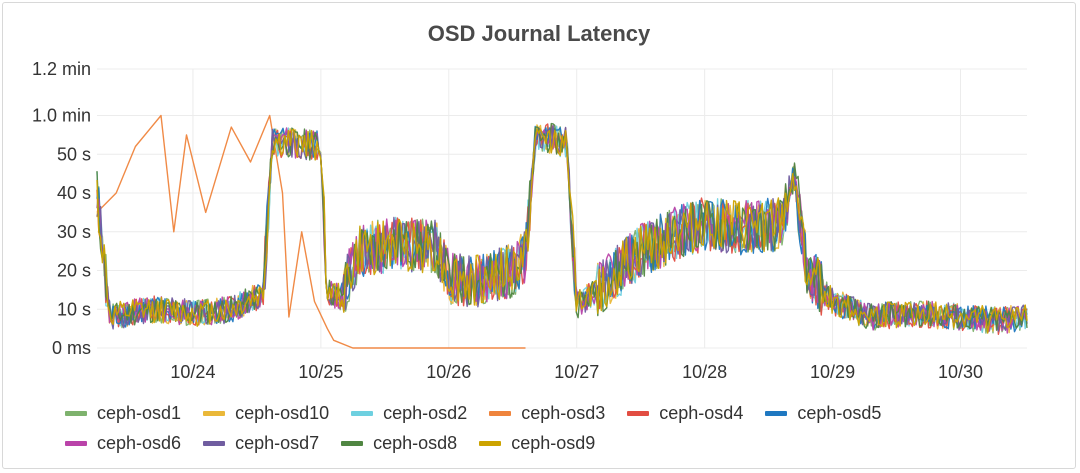  What do you see at coordinates (139, 442) in the screenshot?
I see `legend-label: ceph-osd6` at bounding box center [139, 442].